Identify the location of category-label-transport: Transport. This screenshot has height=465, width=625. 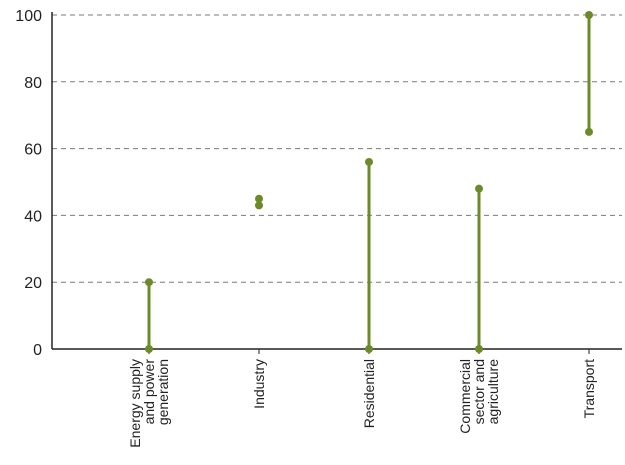
(589, 389).